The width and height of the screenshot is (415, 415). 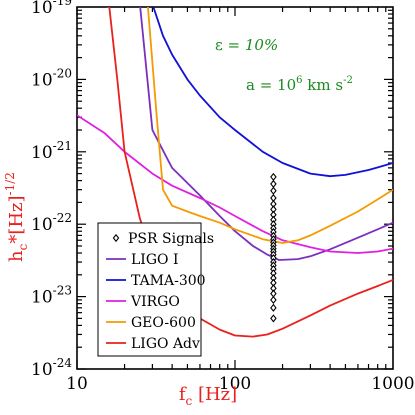 I want to click on x-tick-label: 1000, so click(x=392, y=384).